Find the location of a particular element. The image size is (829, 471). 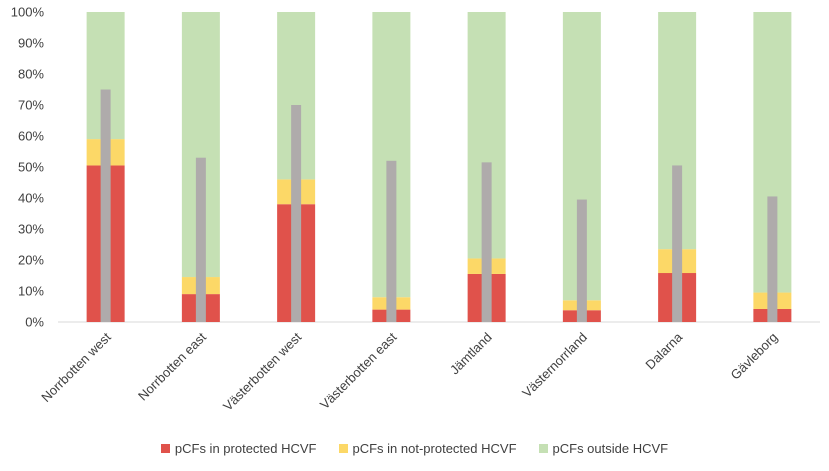

x-category-label: Västerbotten west is located at coordinates (262, 371).